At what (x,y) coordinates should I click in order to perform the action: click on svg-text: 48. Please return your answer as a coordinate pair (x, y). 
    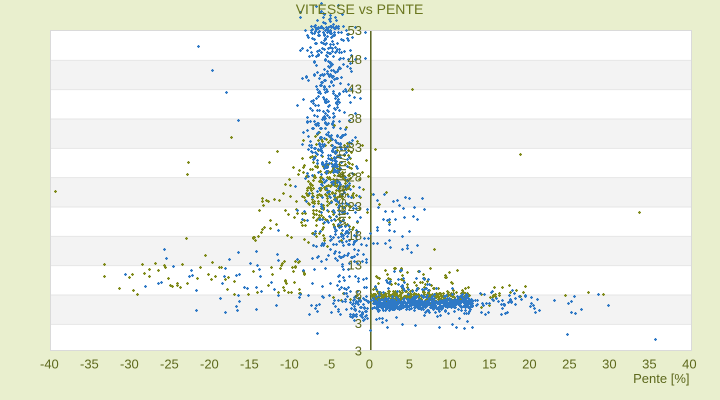
    Looking at the image, I should click on (355, 59).